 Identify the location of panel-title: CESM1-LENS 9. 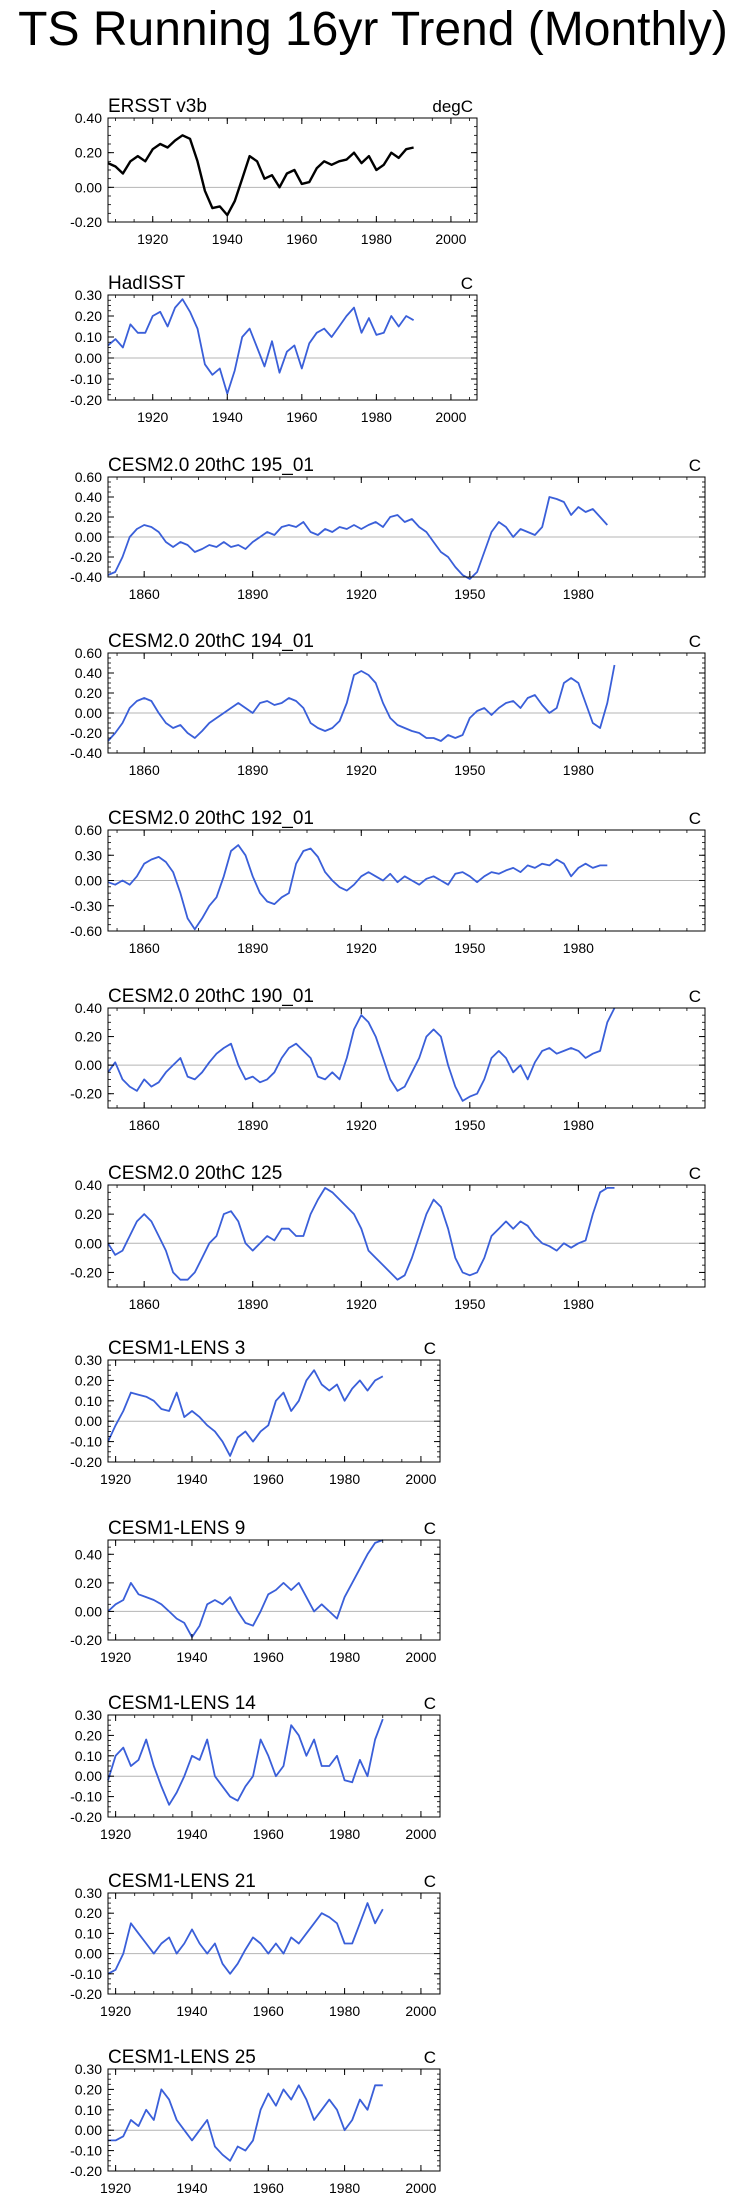
(176, 1528).